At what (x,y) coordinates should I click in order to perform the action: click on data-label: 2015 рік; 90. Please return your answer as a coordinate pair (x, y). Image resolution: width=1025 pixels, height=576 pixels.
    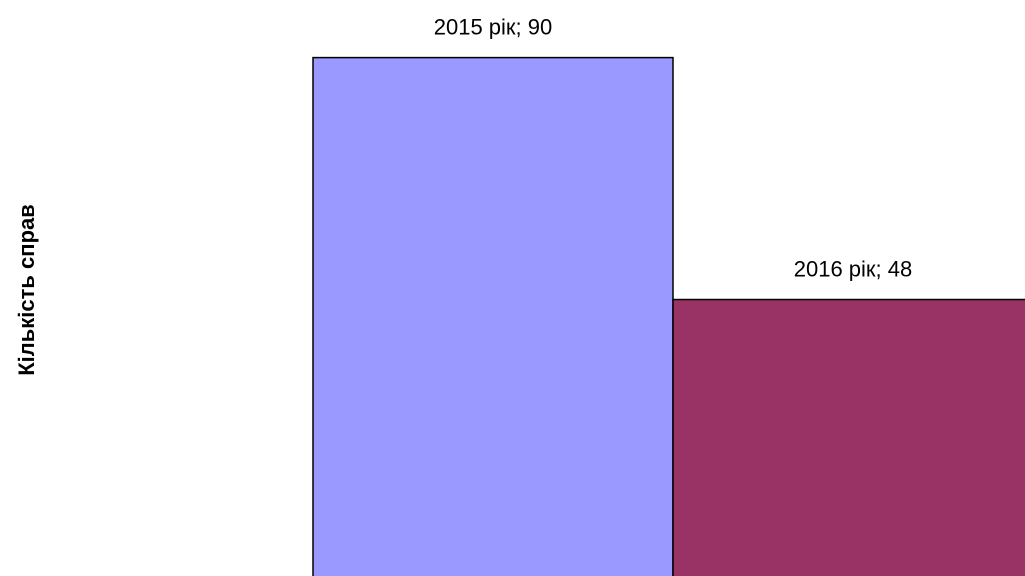
    Looking at the image, I should click on (493, 26).